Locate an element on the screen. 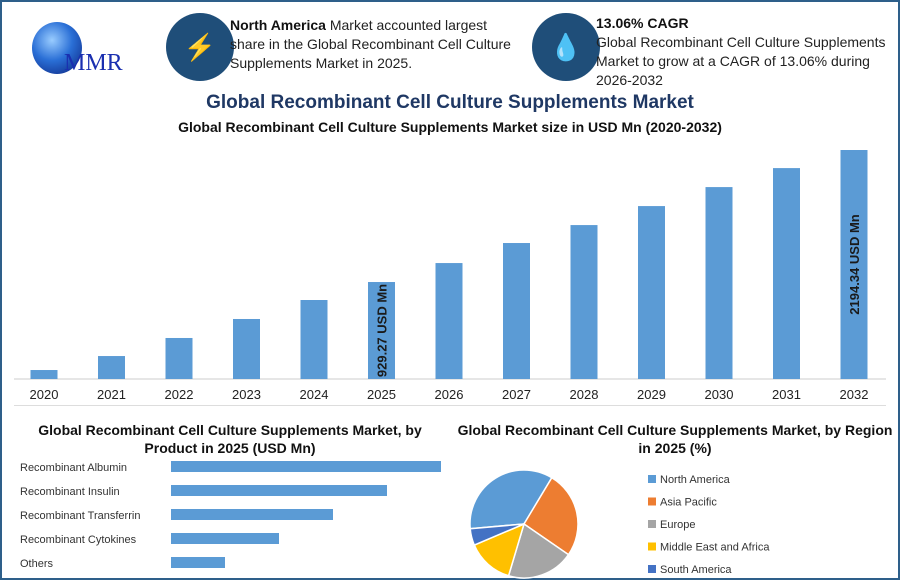 The image size is (900, 580). x-tick-label: 2023 is located at coordinates (246, 394).